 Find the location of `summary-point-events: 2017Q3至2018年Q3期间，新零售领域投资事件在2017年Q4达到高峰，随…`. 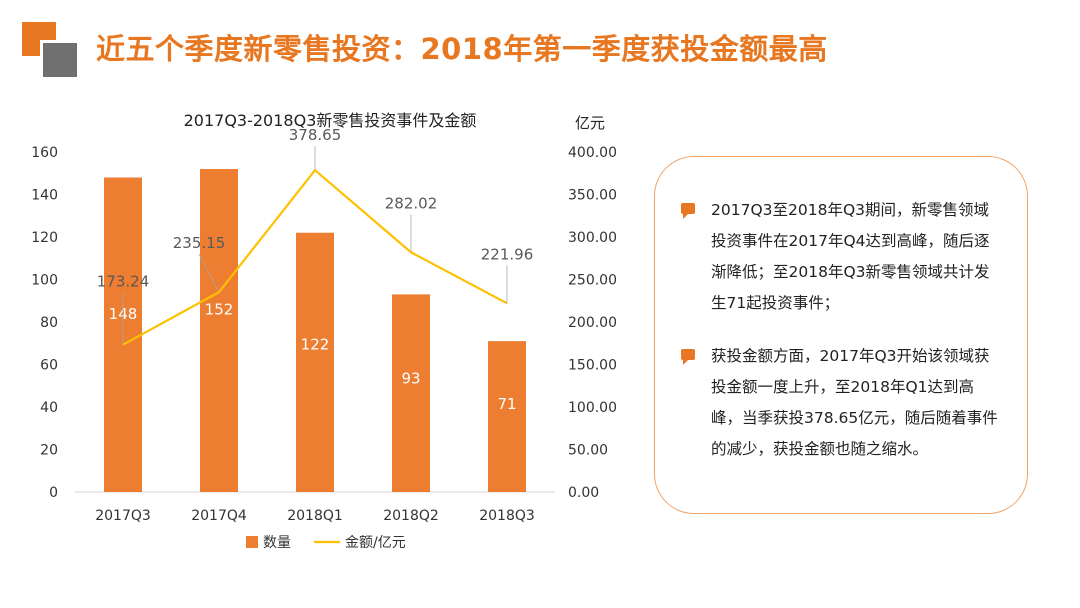

summary-point-events: 2017Q3至2018年Q3期间，新零售领域投资事件在2017年Q4达到高峰，随… is located at coordinates (840, 257).